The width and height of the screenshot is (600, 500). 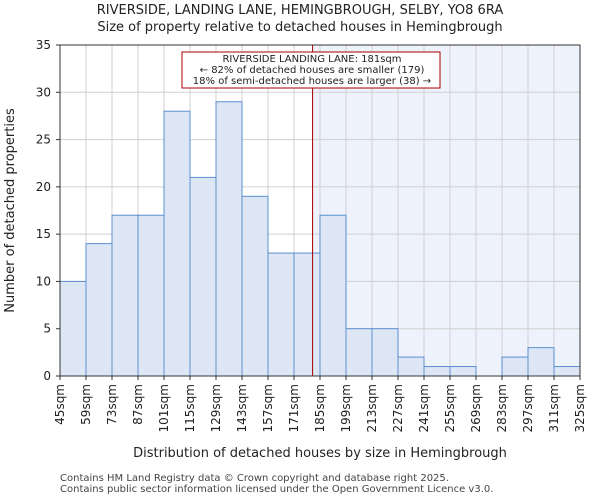 What do you see at coordinates (43, 281) in the screenshot?
I see `y-tick-label: 10` at bounding box center [43, 281].